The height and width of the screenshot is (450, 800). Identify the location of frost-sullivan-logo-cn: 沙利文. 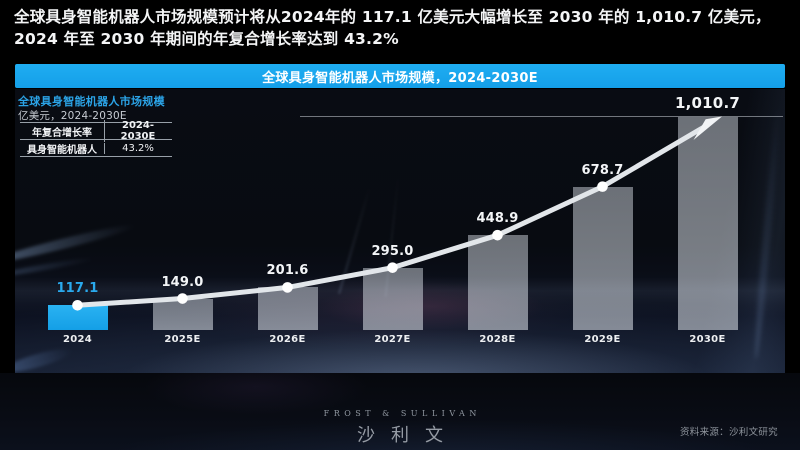
(408, 435).